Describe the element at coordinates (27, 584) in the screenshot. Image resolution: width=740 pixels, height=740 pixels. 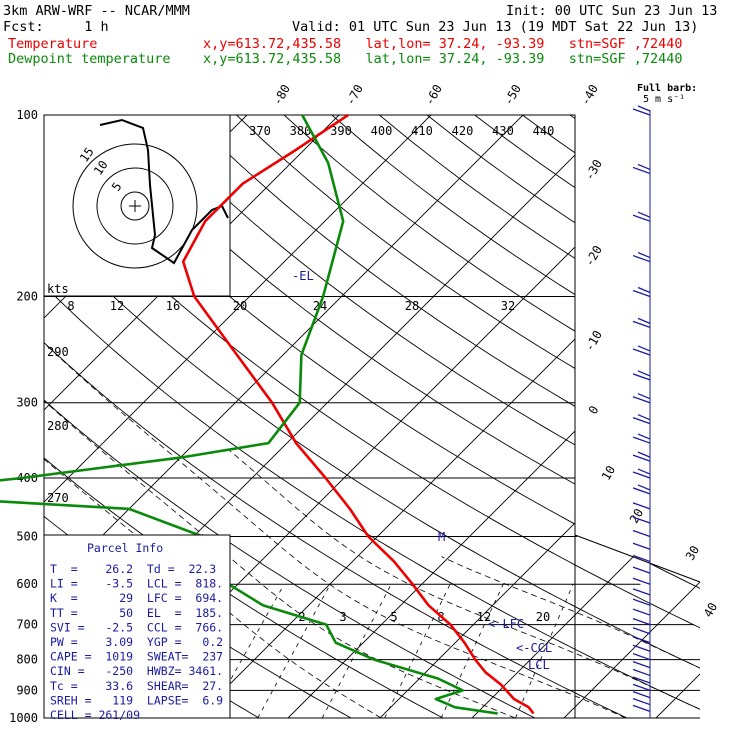
I see `pressure-tick-label: 600` at that location.